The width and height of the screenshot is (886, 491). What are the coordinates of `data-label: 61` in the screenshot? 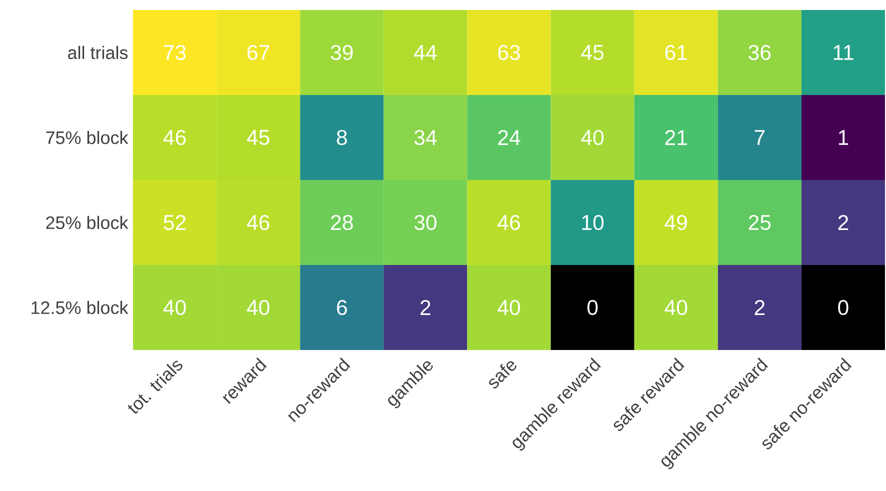 It's located at (676, 52).